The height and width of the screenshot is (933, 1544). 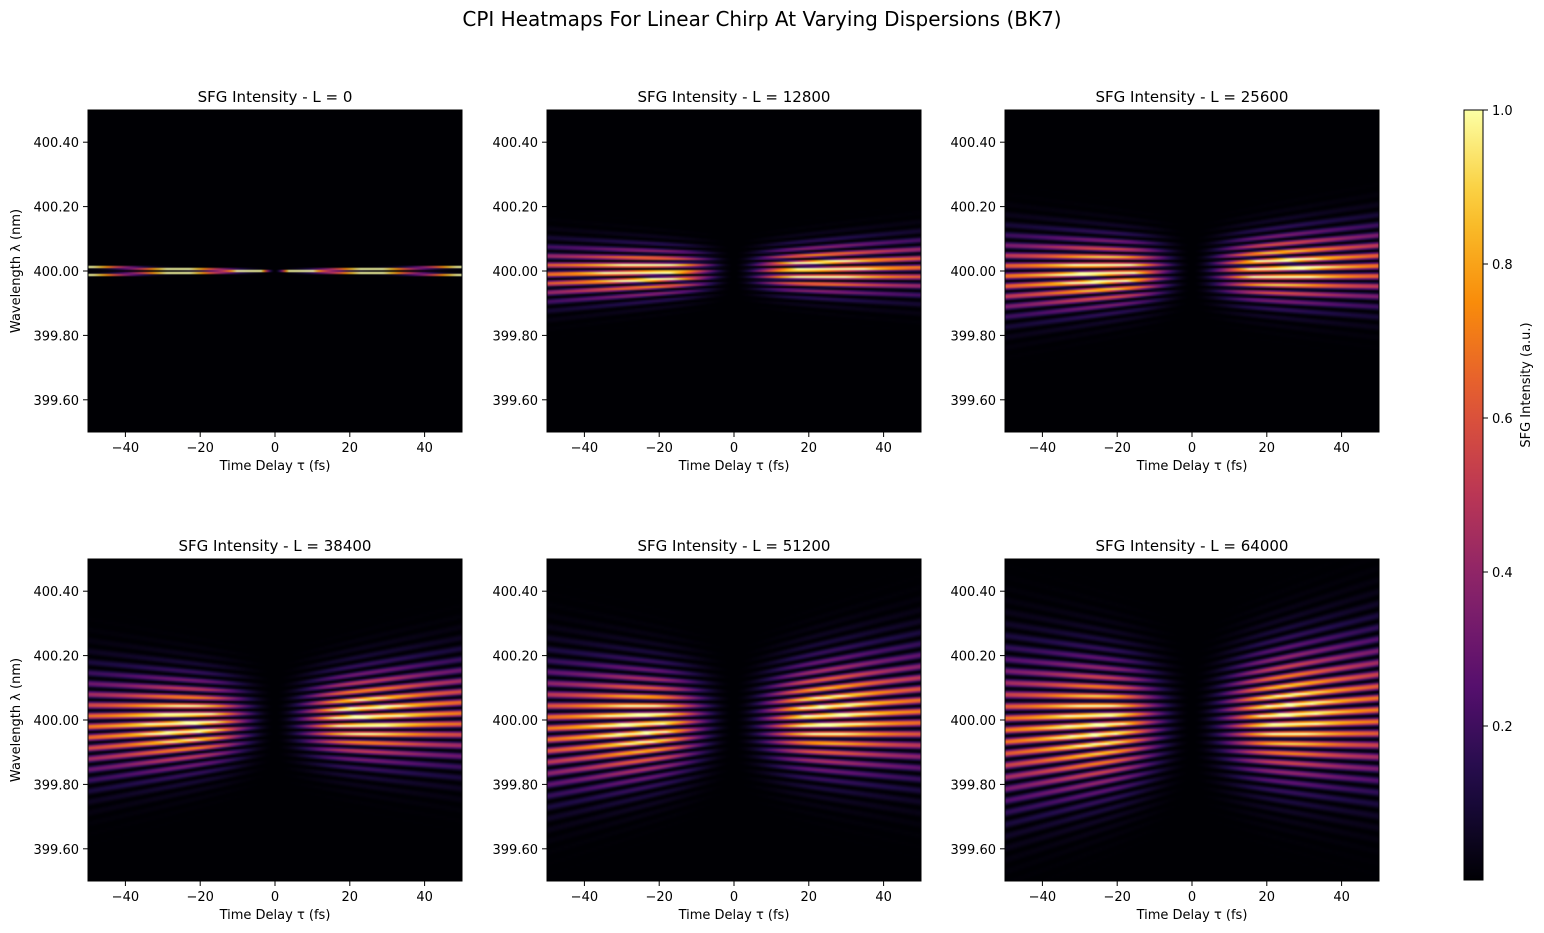 What do you see at coordinates (275, 546) in the screenshot?
I see `panel-title: SFG Intensity - L = 38400` at bounding box center [275, 546].